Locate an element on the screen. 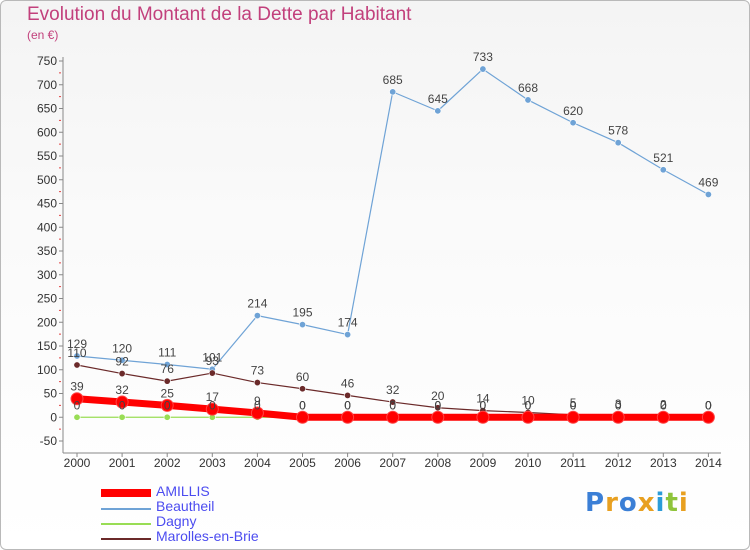 Image resolution: width=750 pixels, height=550 pixels. data-label-marolles-en-brie: 110 is located at coordinates (76, 353).